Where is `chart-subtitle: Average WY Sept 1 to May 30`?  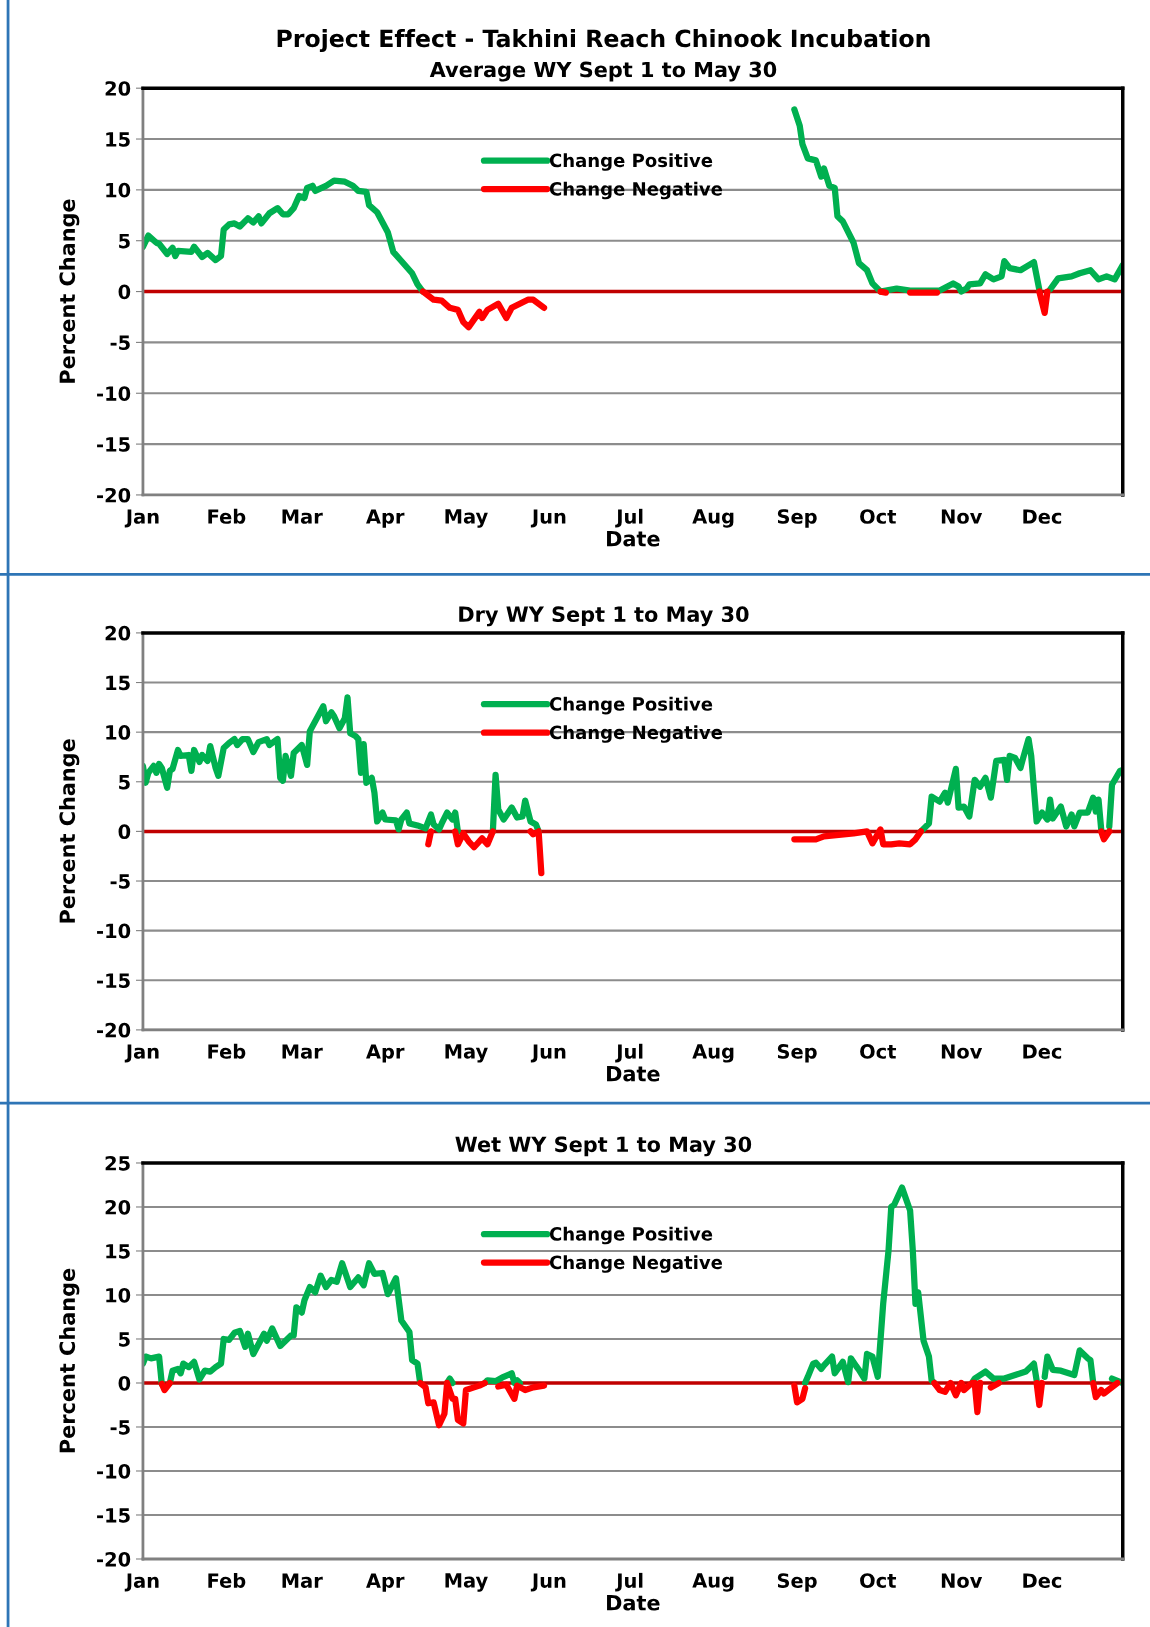 chart-subtitle: Average WY Sept 1 to May 30 is located at coordinates (603, 71).